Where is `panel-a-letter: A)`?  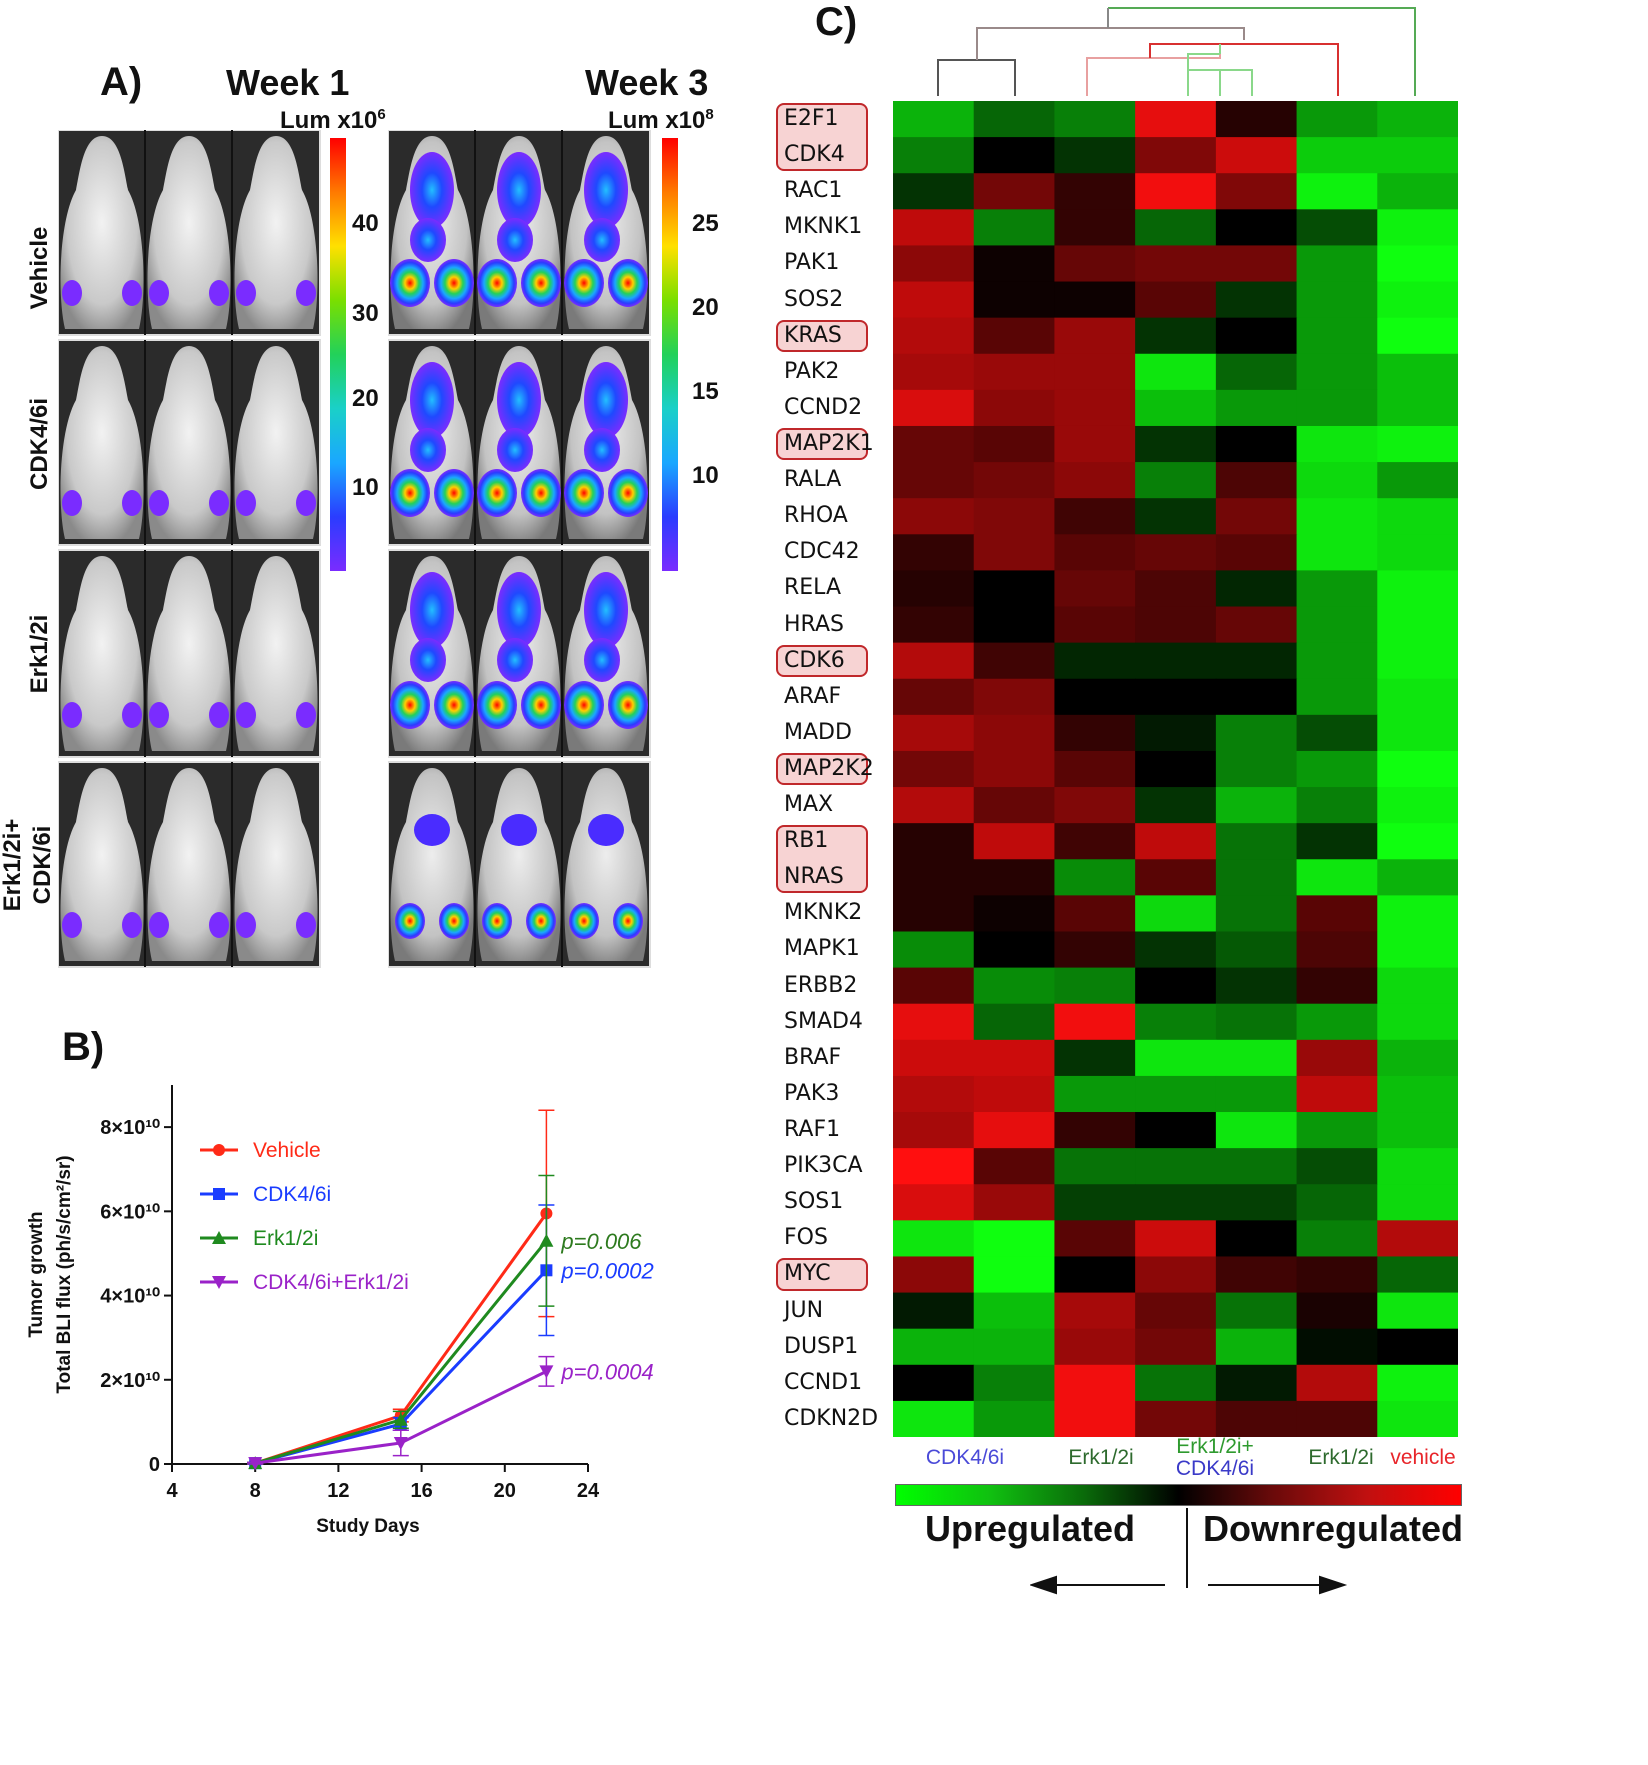
panel-a-letter: A) is located at coordinates (121, 82).